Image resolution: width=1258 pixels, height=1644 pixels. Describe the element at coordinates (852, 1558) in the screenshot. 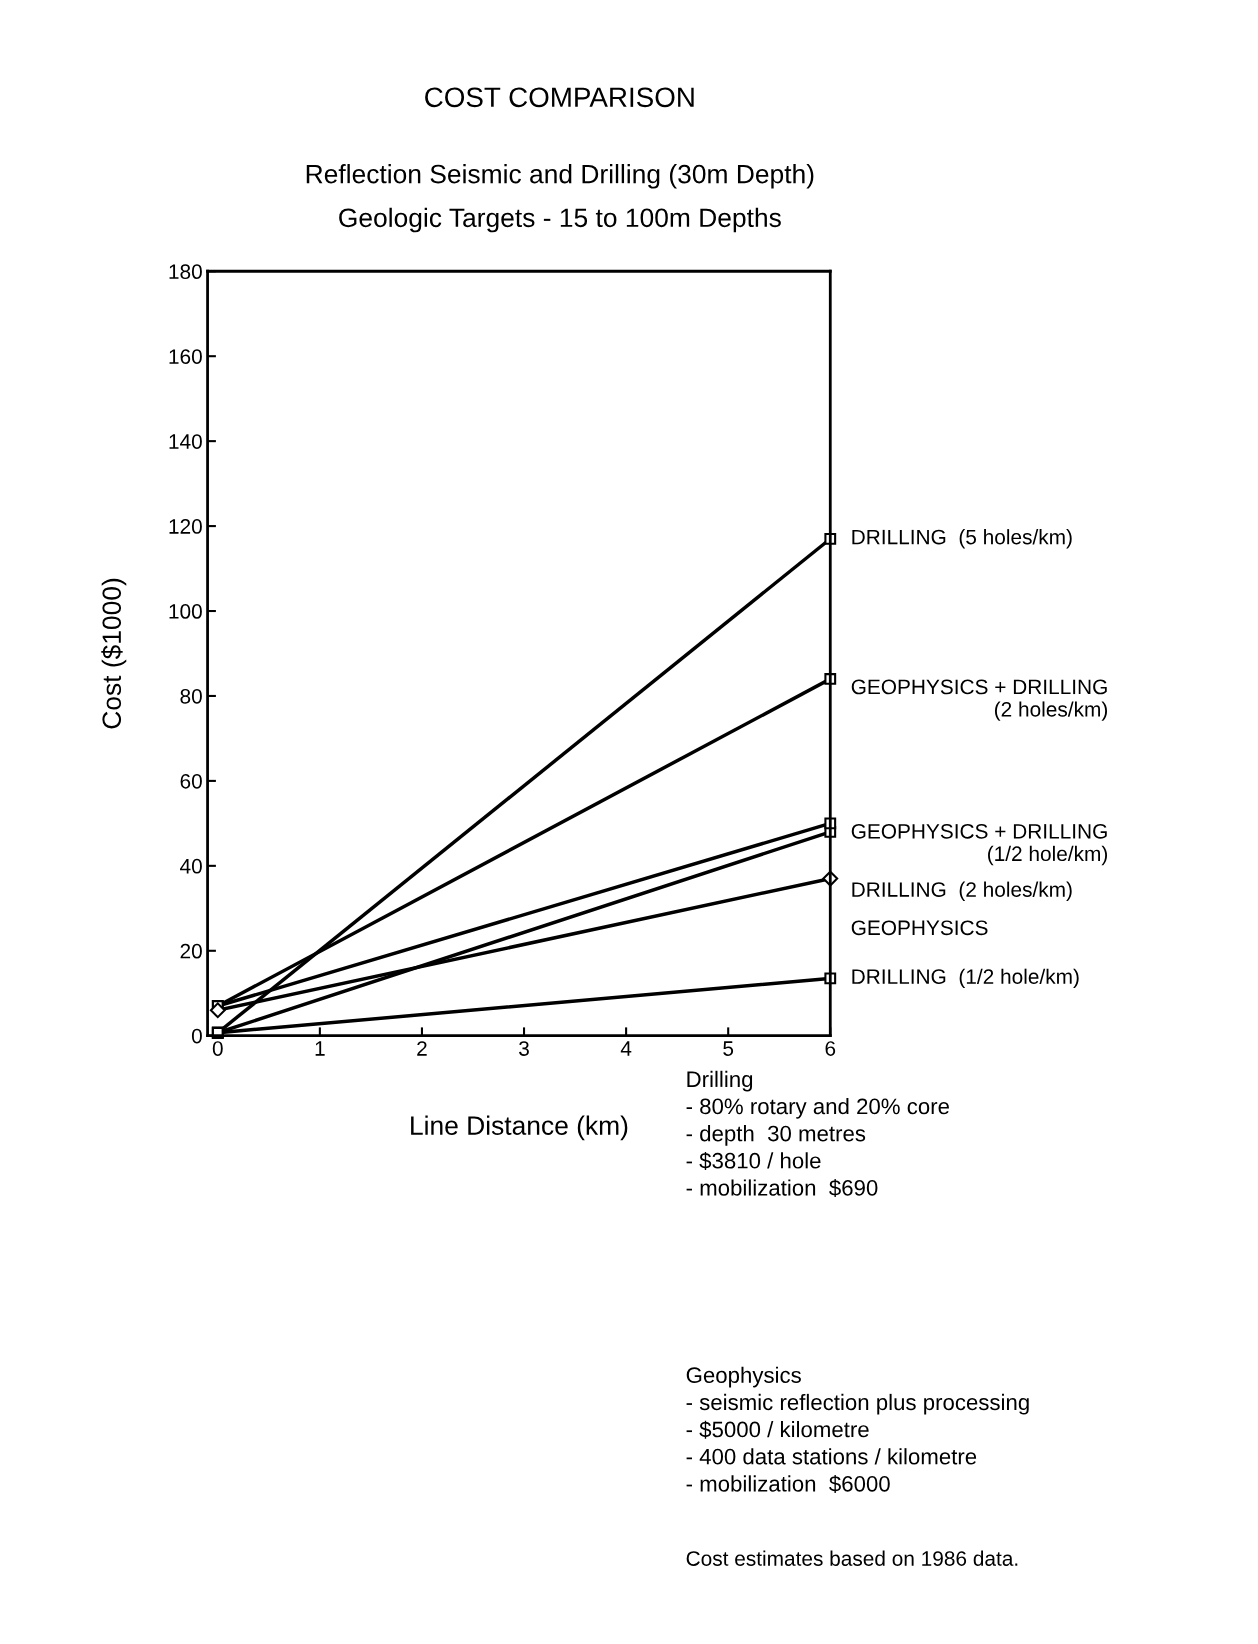

I see `text: Cost estimates based on 1986 data.` at that location.